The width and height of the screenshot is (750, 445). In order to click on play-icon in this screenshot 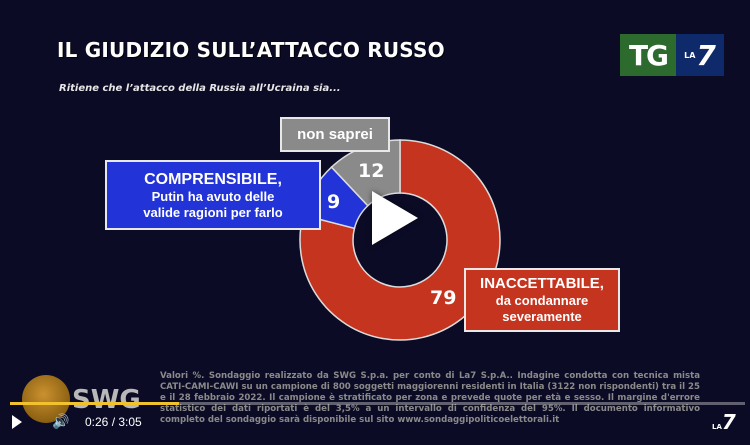, I will do `click(17, 422)`.